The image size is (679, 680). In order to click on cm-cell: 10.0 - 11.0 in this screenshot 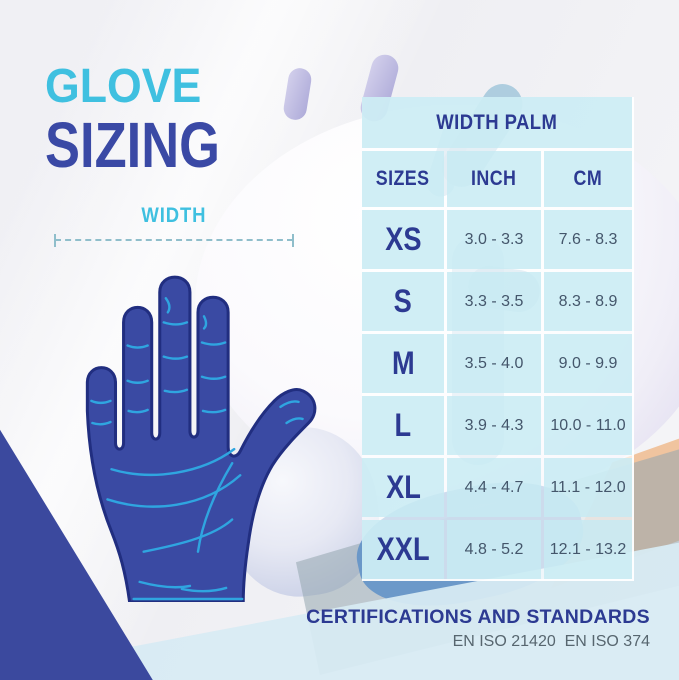, I will do `click(588, 425)`.